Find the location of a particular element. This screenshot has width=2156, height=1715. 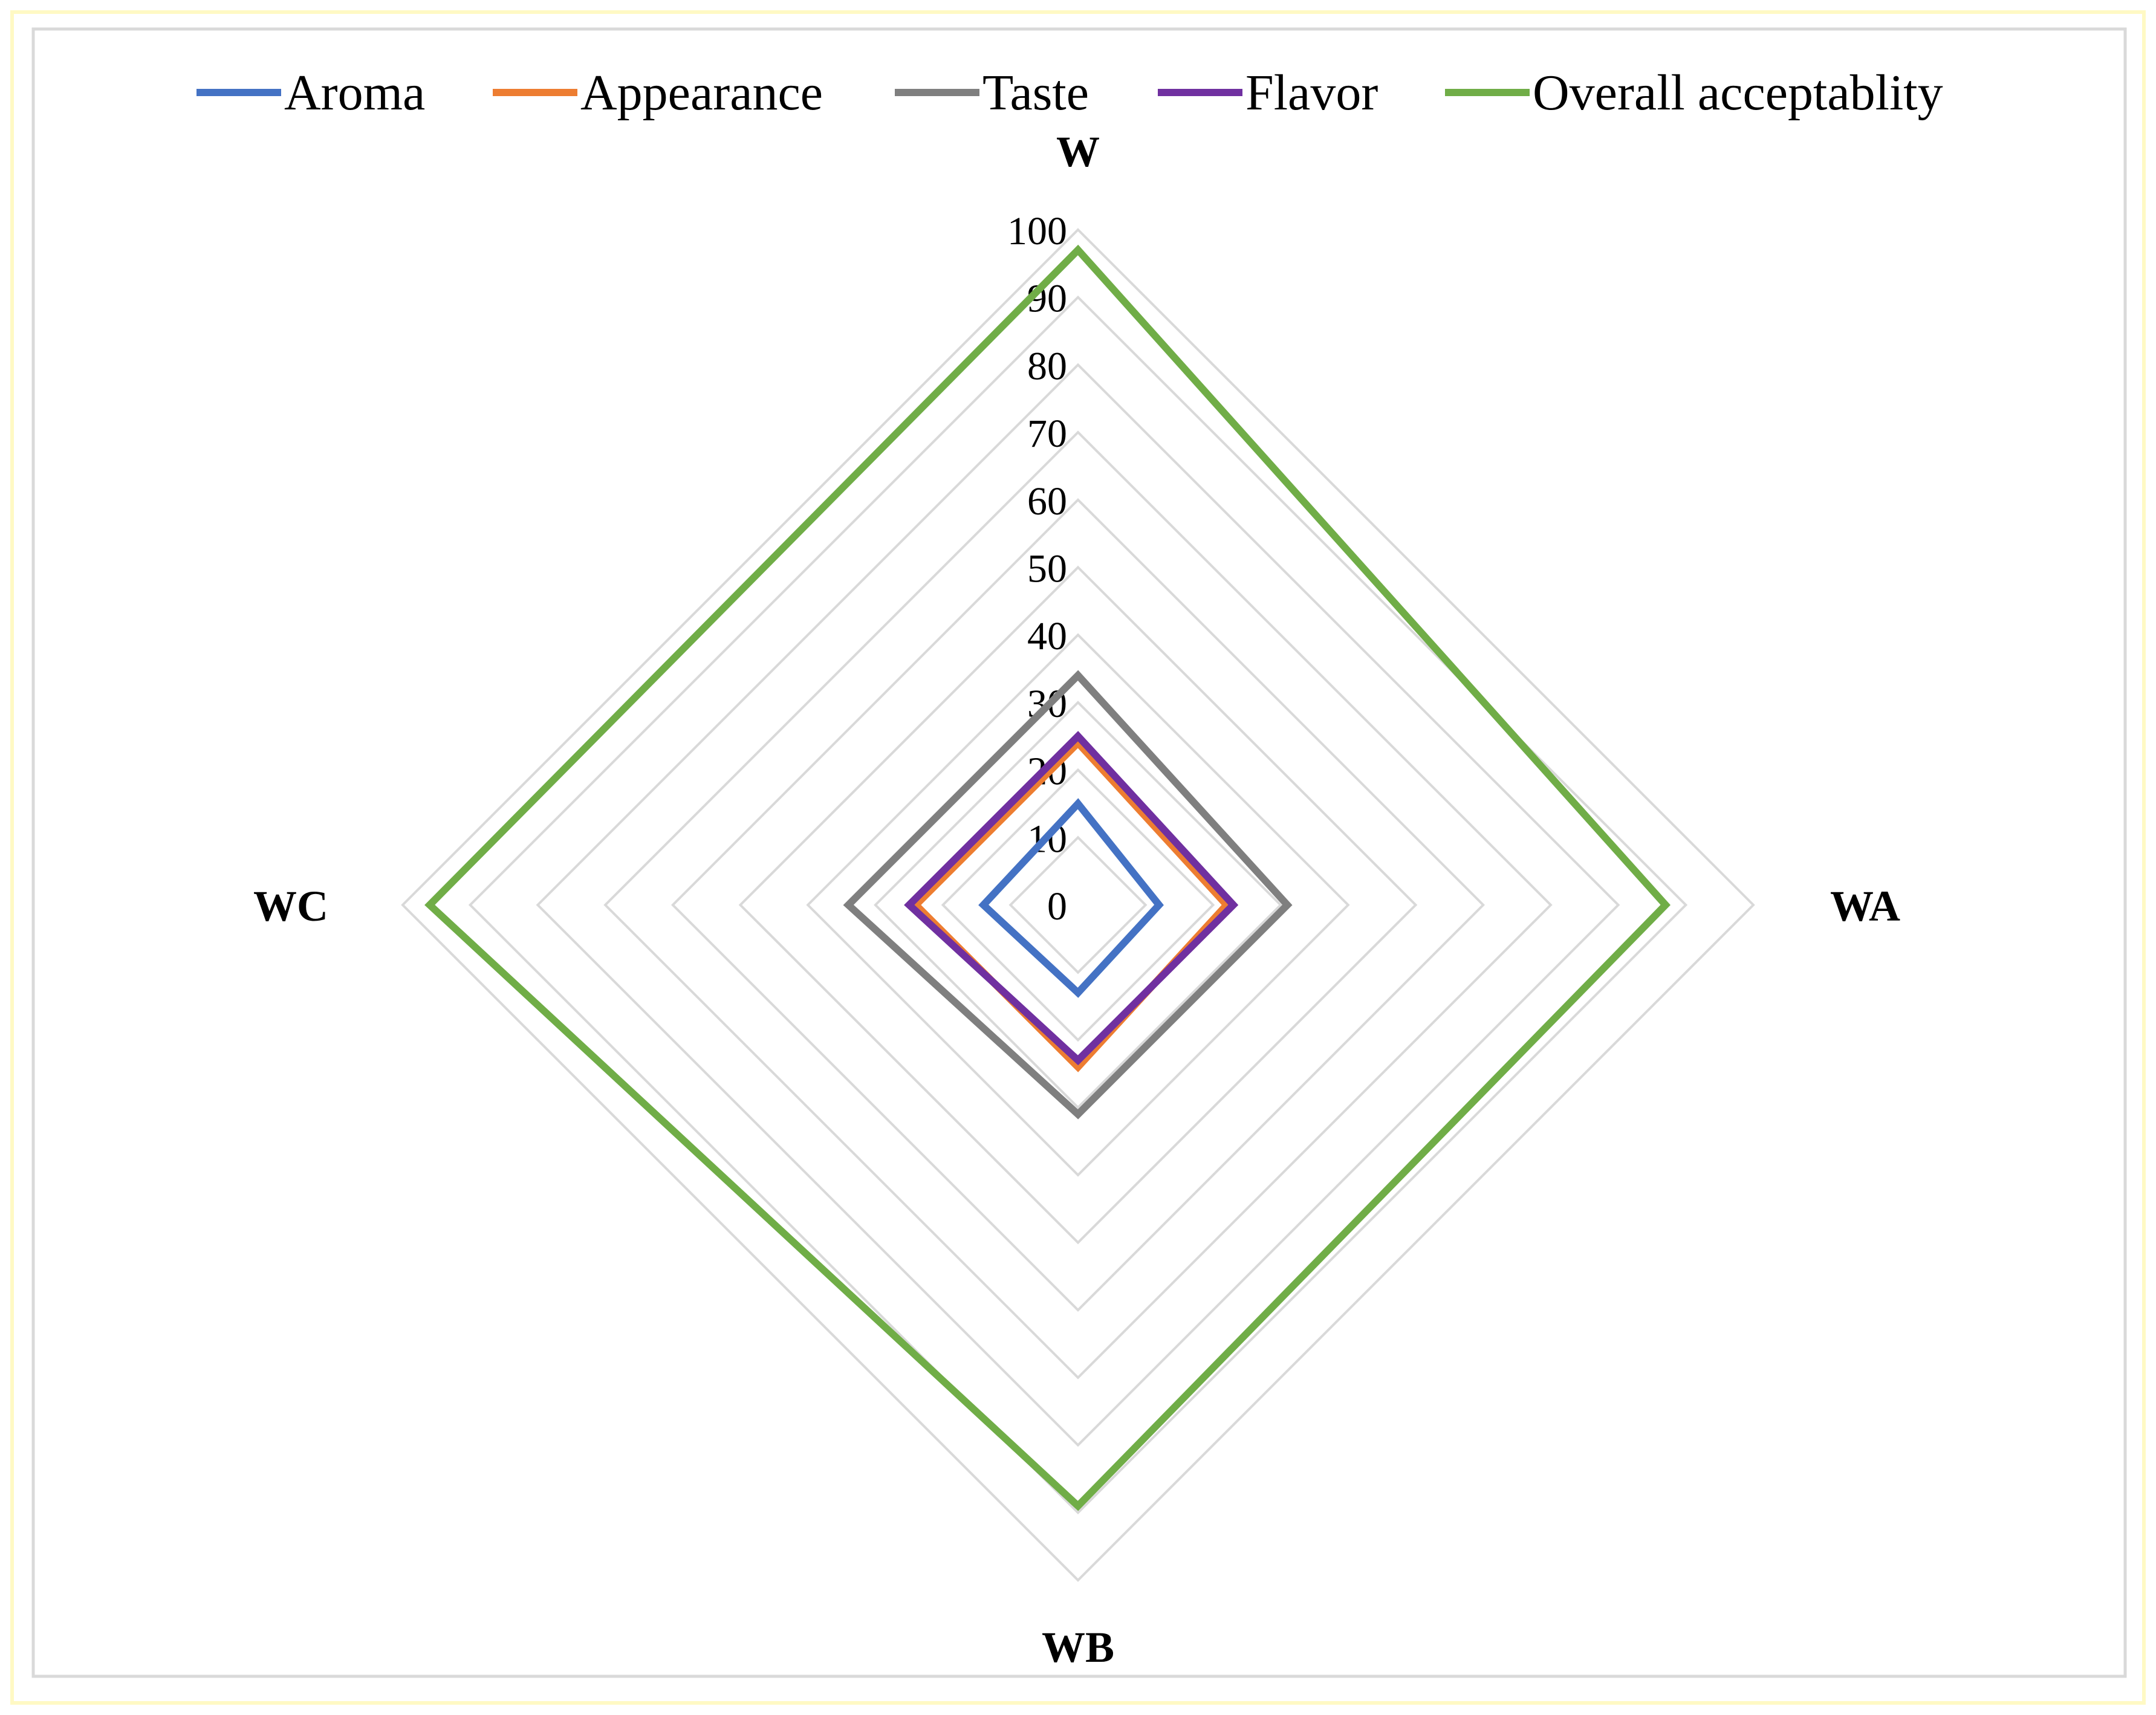

axis-label-wc: WC is located at coordinates (290, 906).